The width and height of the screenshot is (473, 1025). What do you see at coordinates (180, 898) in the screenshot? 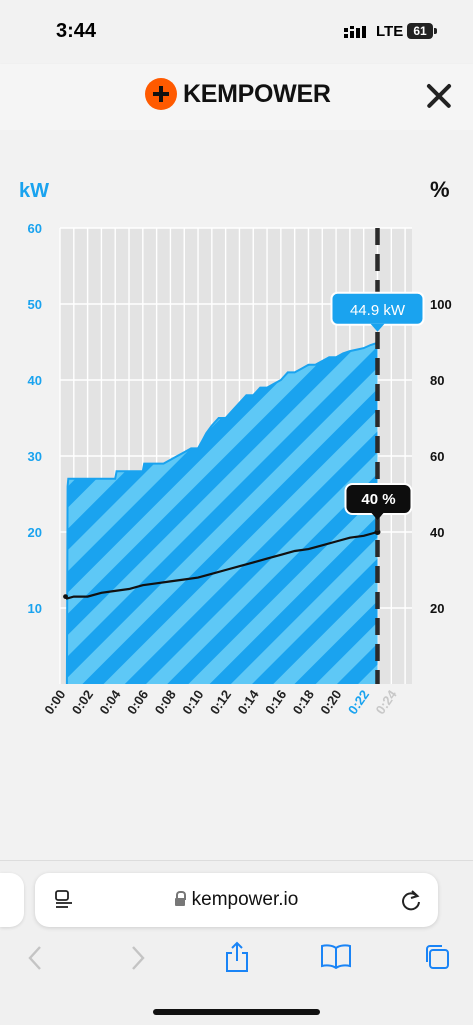
I see `lock-icon` at bounding box center [180, 898].